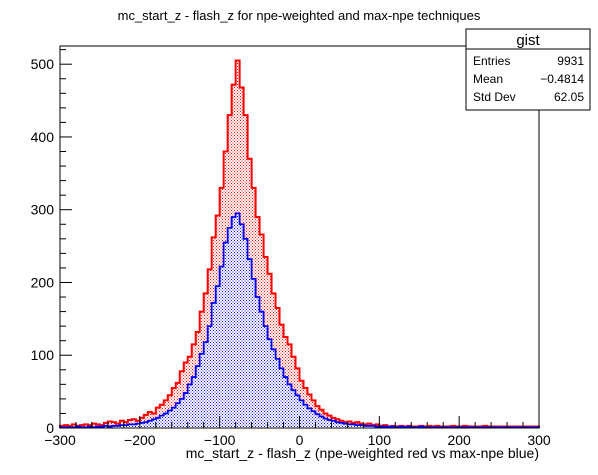 This screenshot has height=475, width=598. Describe the element at coordinates (43, 355) in the screenshot. I see `y-tick-label: 100` at that location.